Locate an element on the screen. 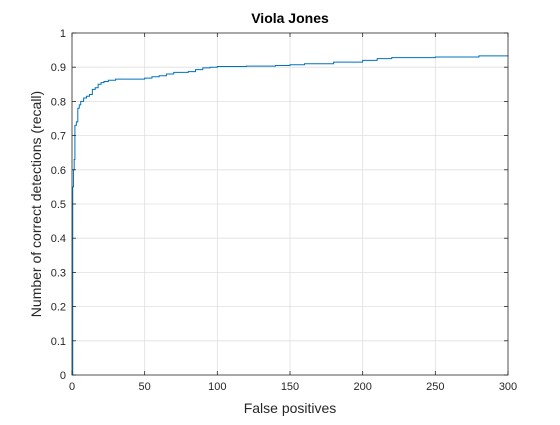  x-tick-label: 100 is located at coordinates (217, 387).